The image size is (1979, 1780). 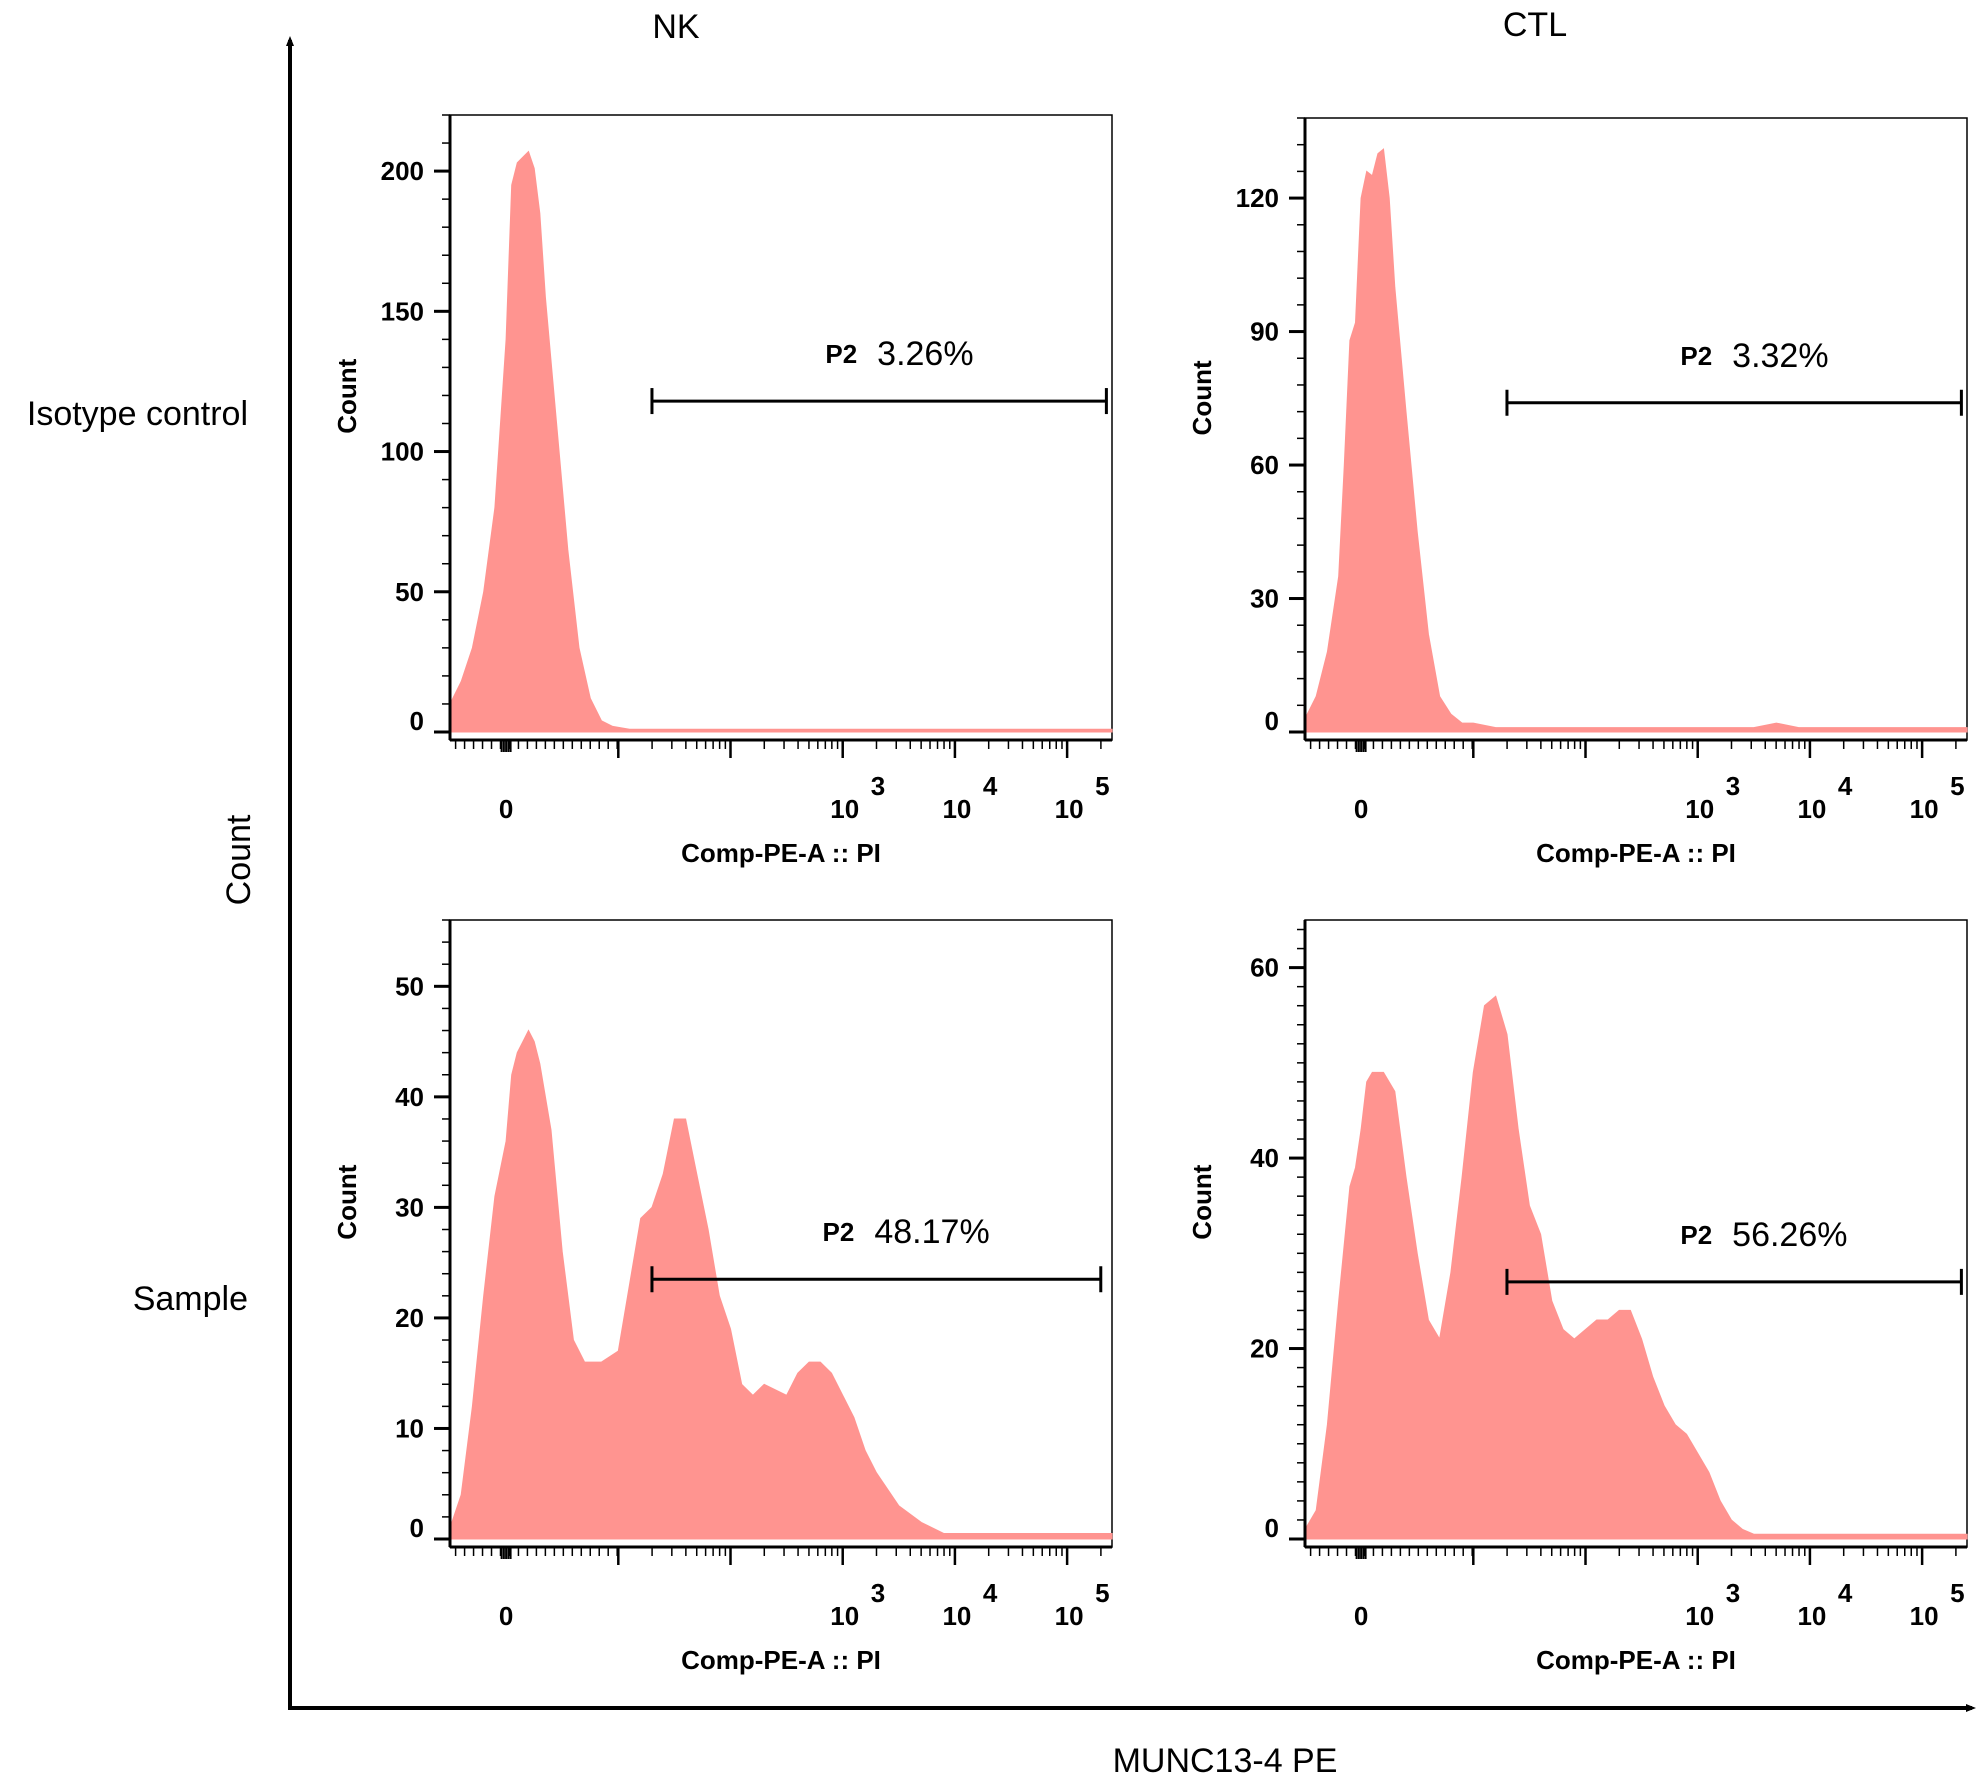 What do you see at coordinates (1257, 198) in the screenshot?
I see `y-tick-label: 120` at bounding box center [1257, 198].